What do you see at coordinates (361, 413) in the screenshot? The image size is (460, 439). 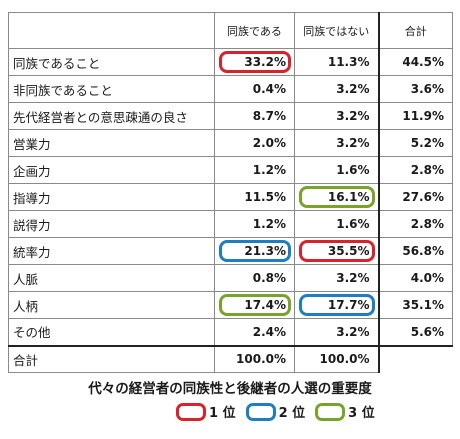 I see `legend-label: 3 位` at bounding box center [361, 413].